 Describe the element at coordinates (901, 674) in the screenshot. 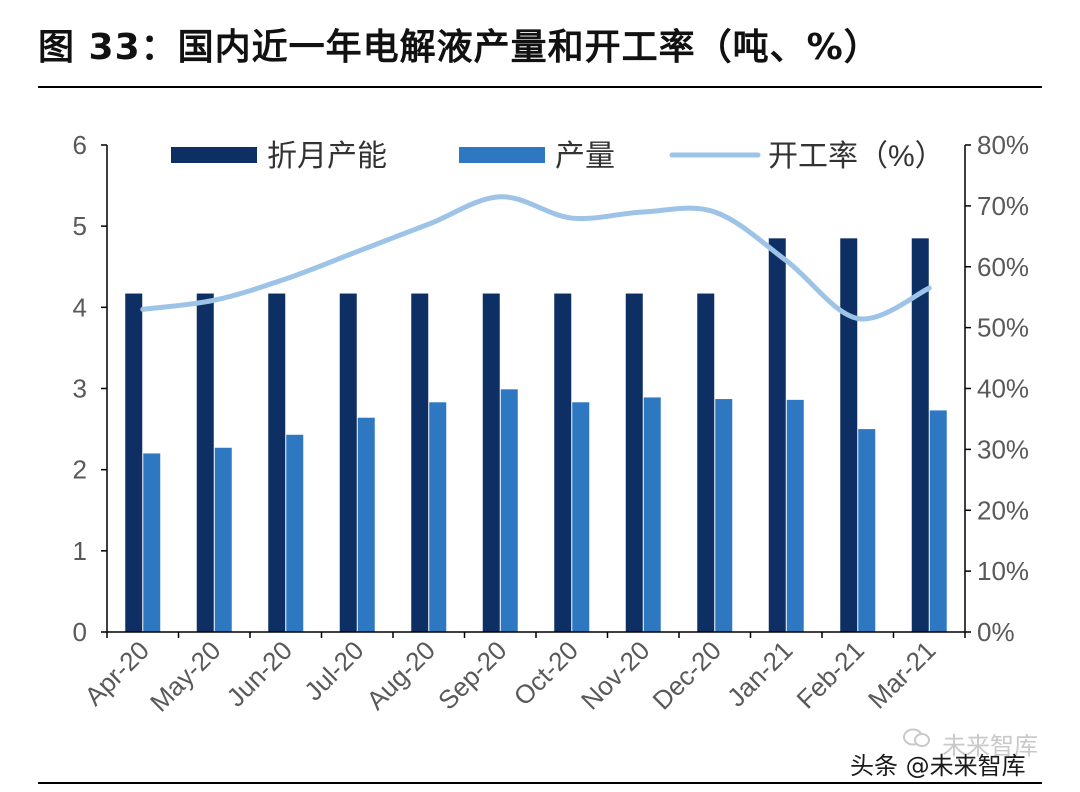

I see `x-tick-label: Mar-21` at that location.